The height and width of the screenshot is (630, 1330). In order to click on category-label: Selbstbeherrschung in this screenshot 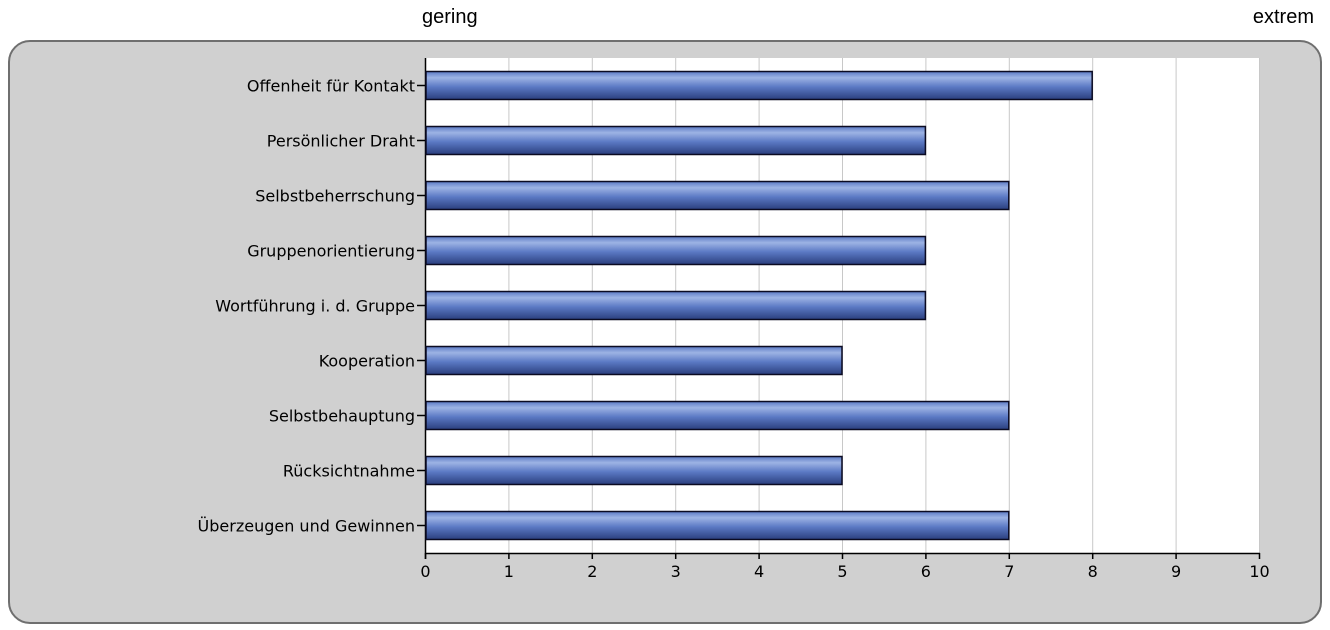, I will do `click(335, 196)`.